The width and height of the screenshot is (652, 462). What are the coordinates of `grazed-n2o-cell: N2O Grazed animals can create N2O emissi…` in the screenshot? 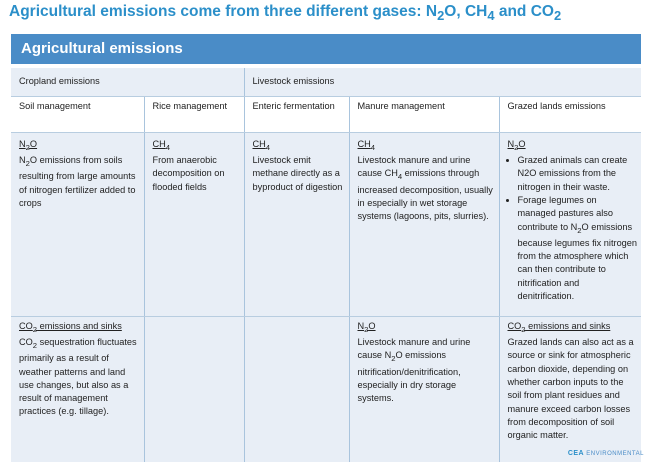 It's located at (570, 225).